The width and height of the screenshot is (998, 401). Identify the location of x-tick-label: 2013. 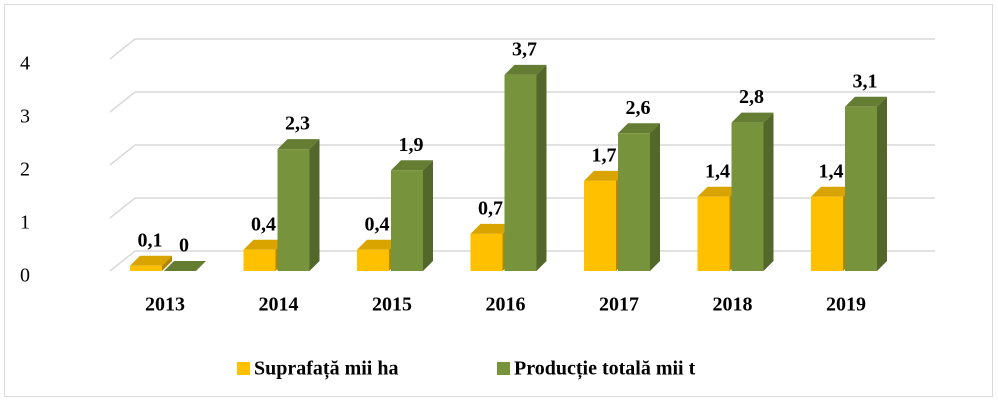
(165, 305).